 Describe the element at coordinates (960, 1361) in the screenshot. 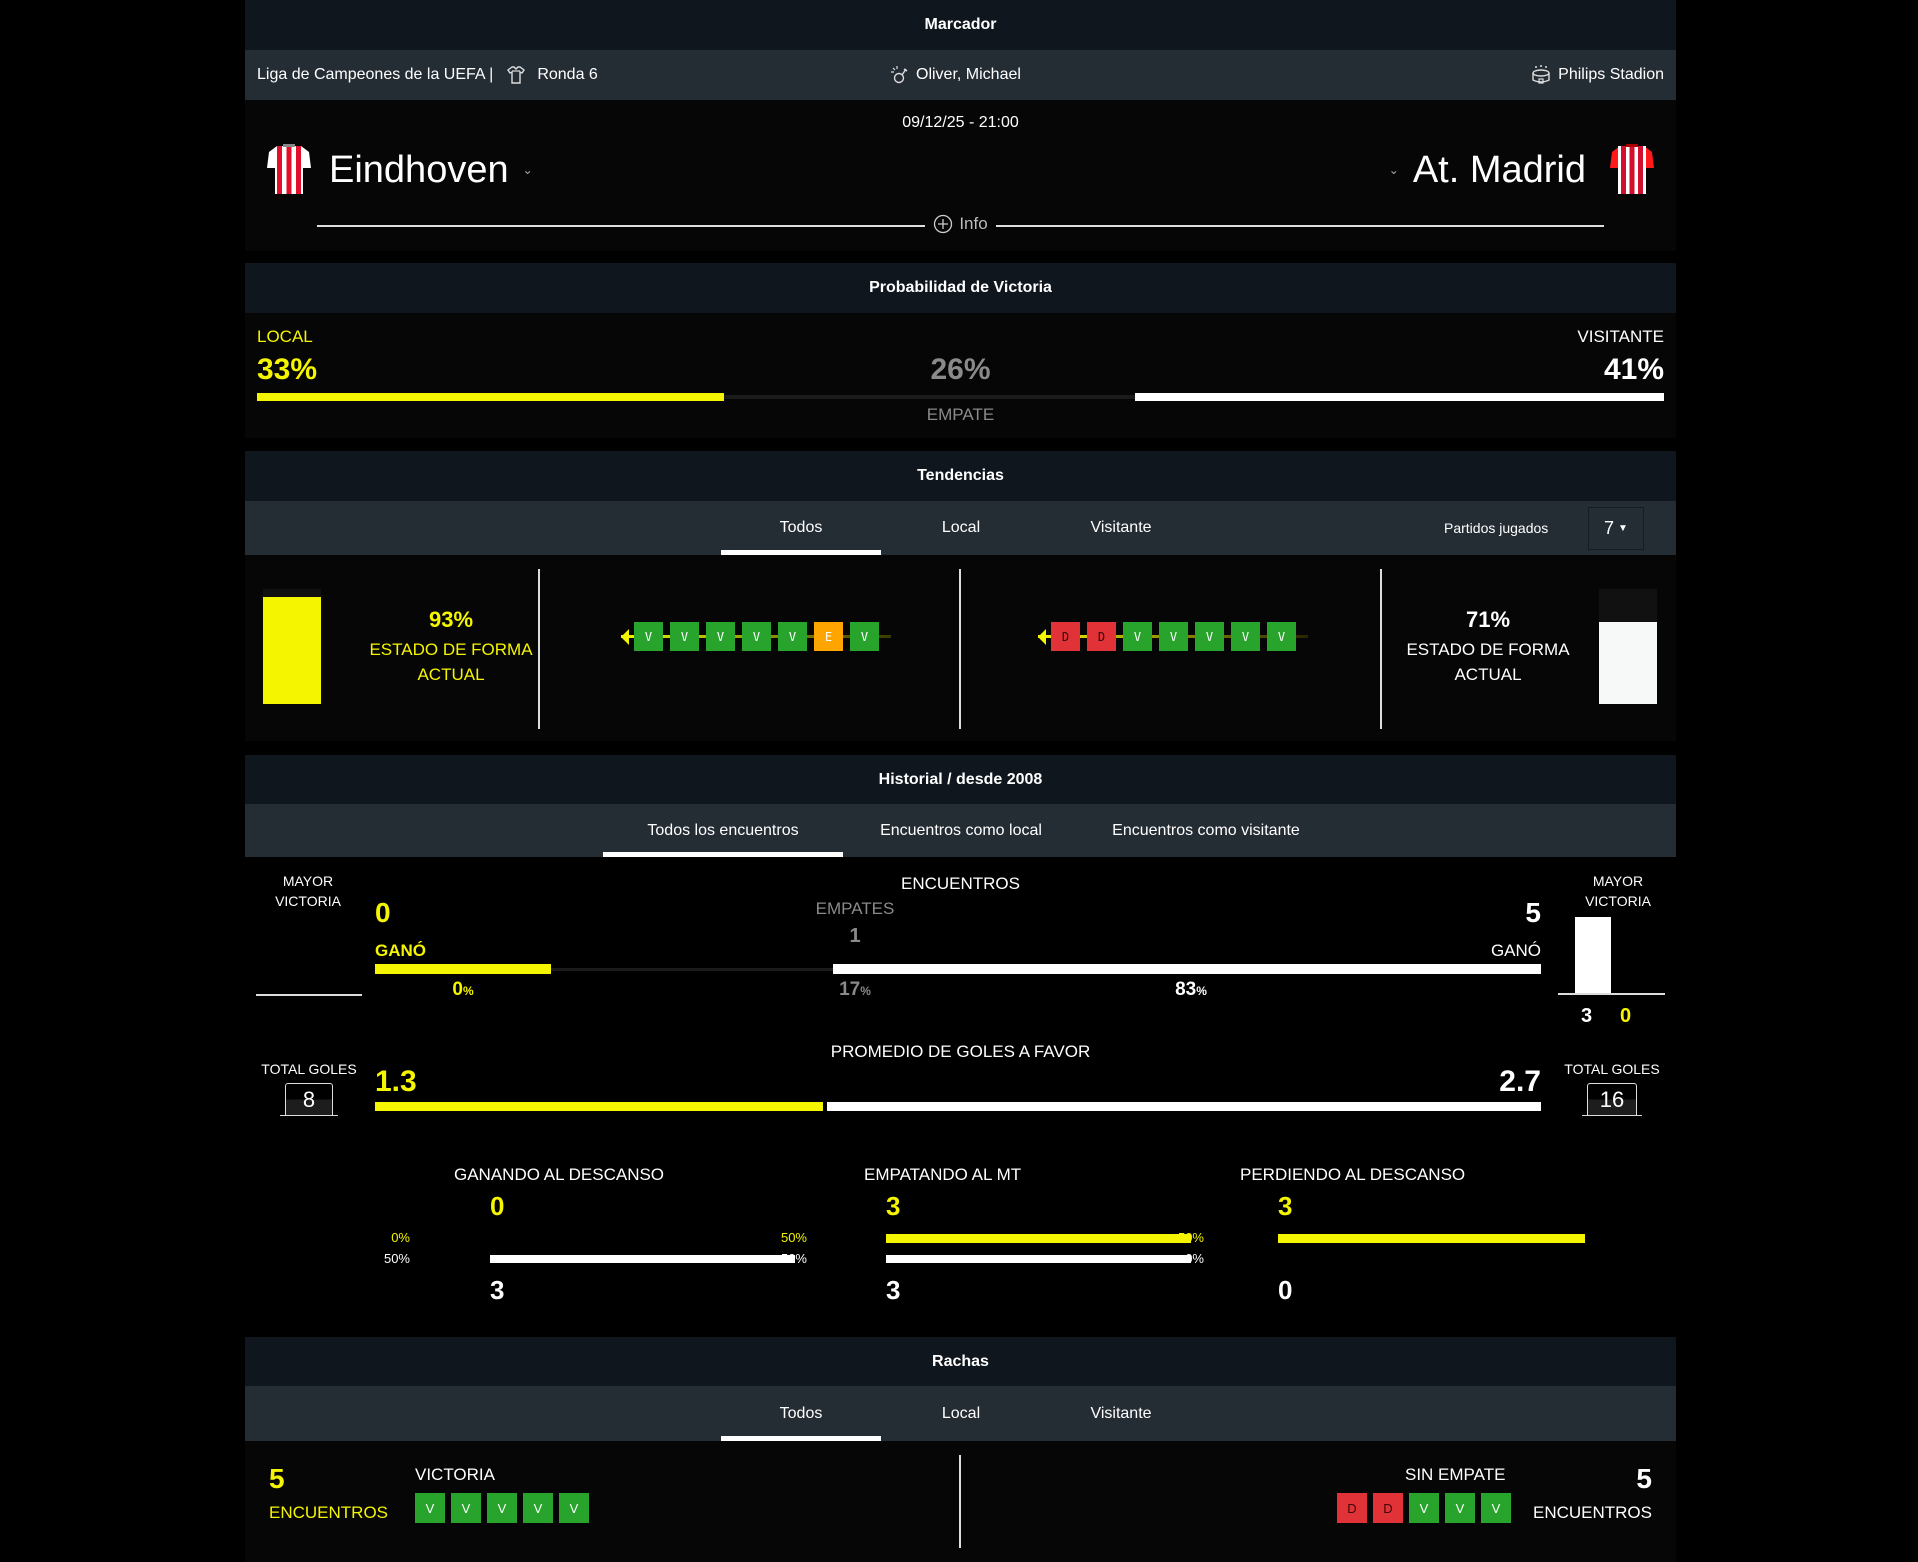

I see `streaks-title: Rachas` at that location.